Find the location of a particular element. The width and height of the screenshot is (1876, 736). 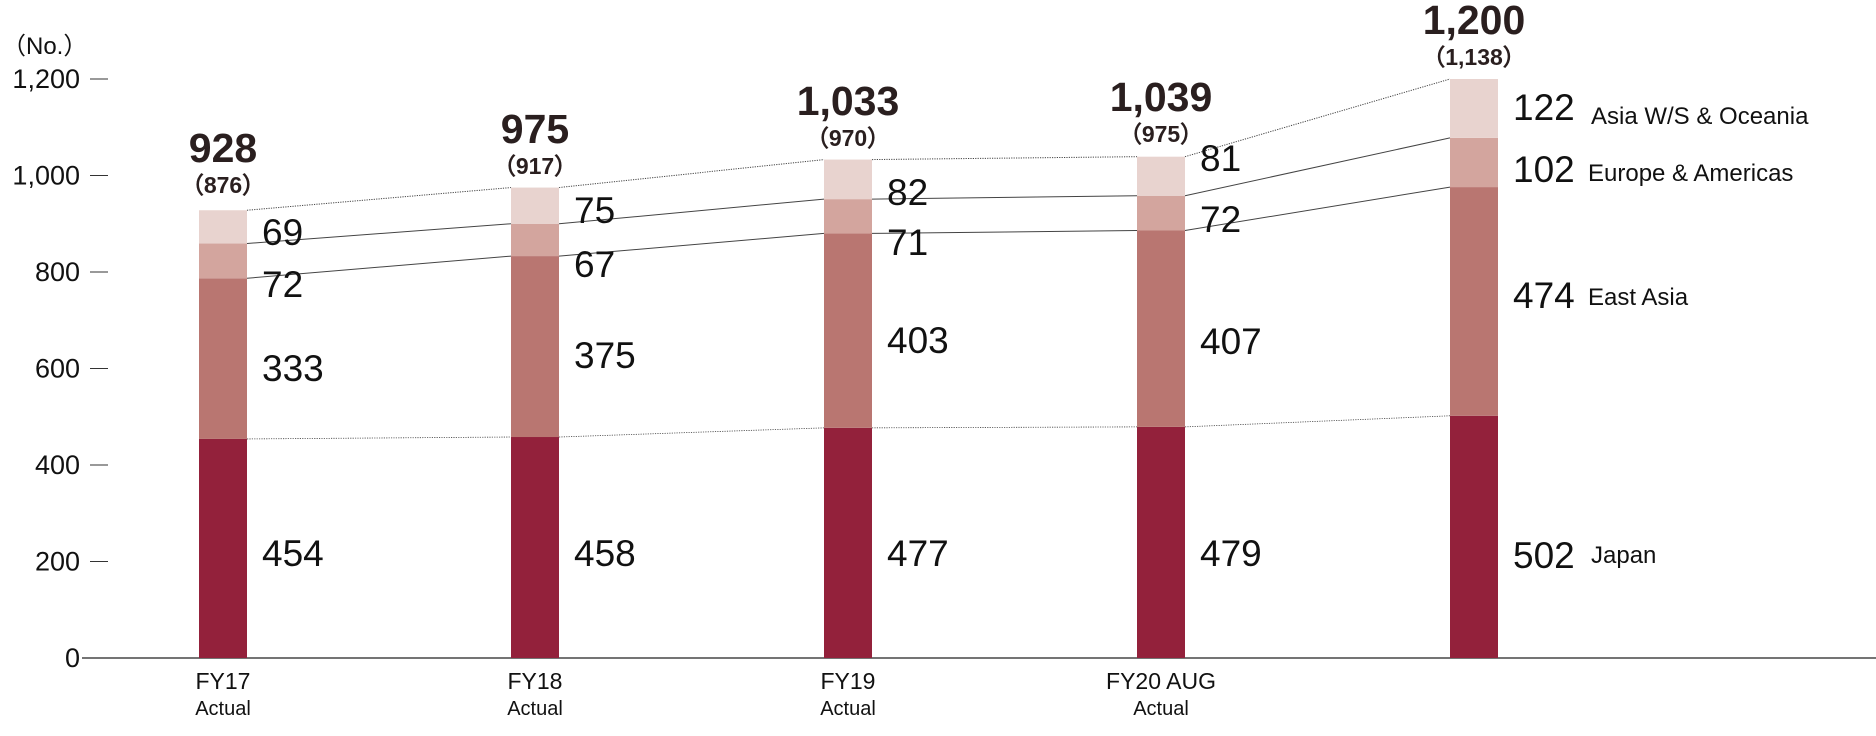

y-tick-label: 200 is located at coordinates (57, 562).